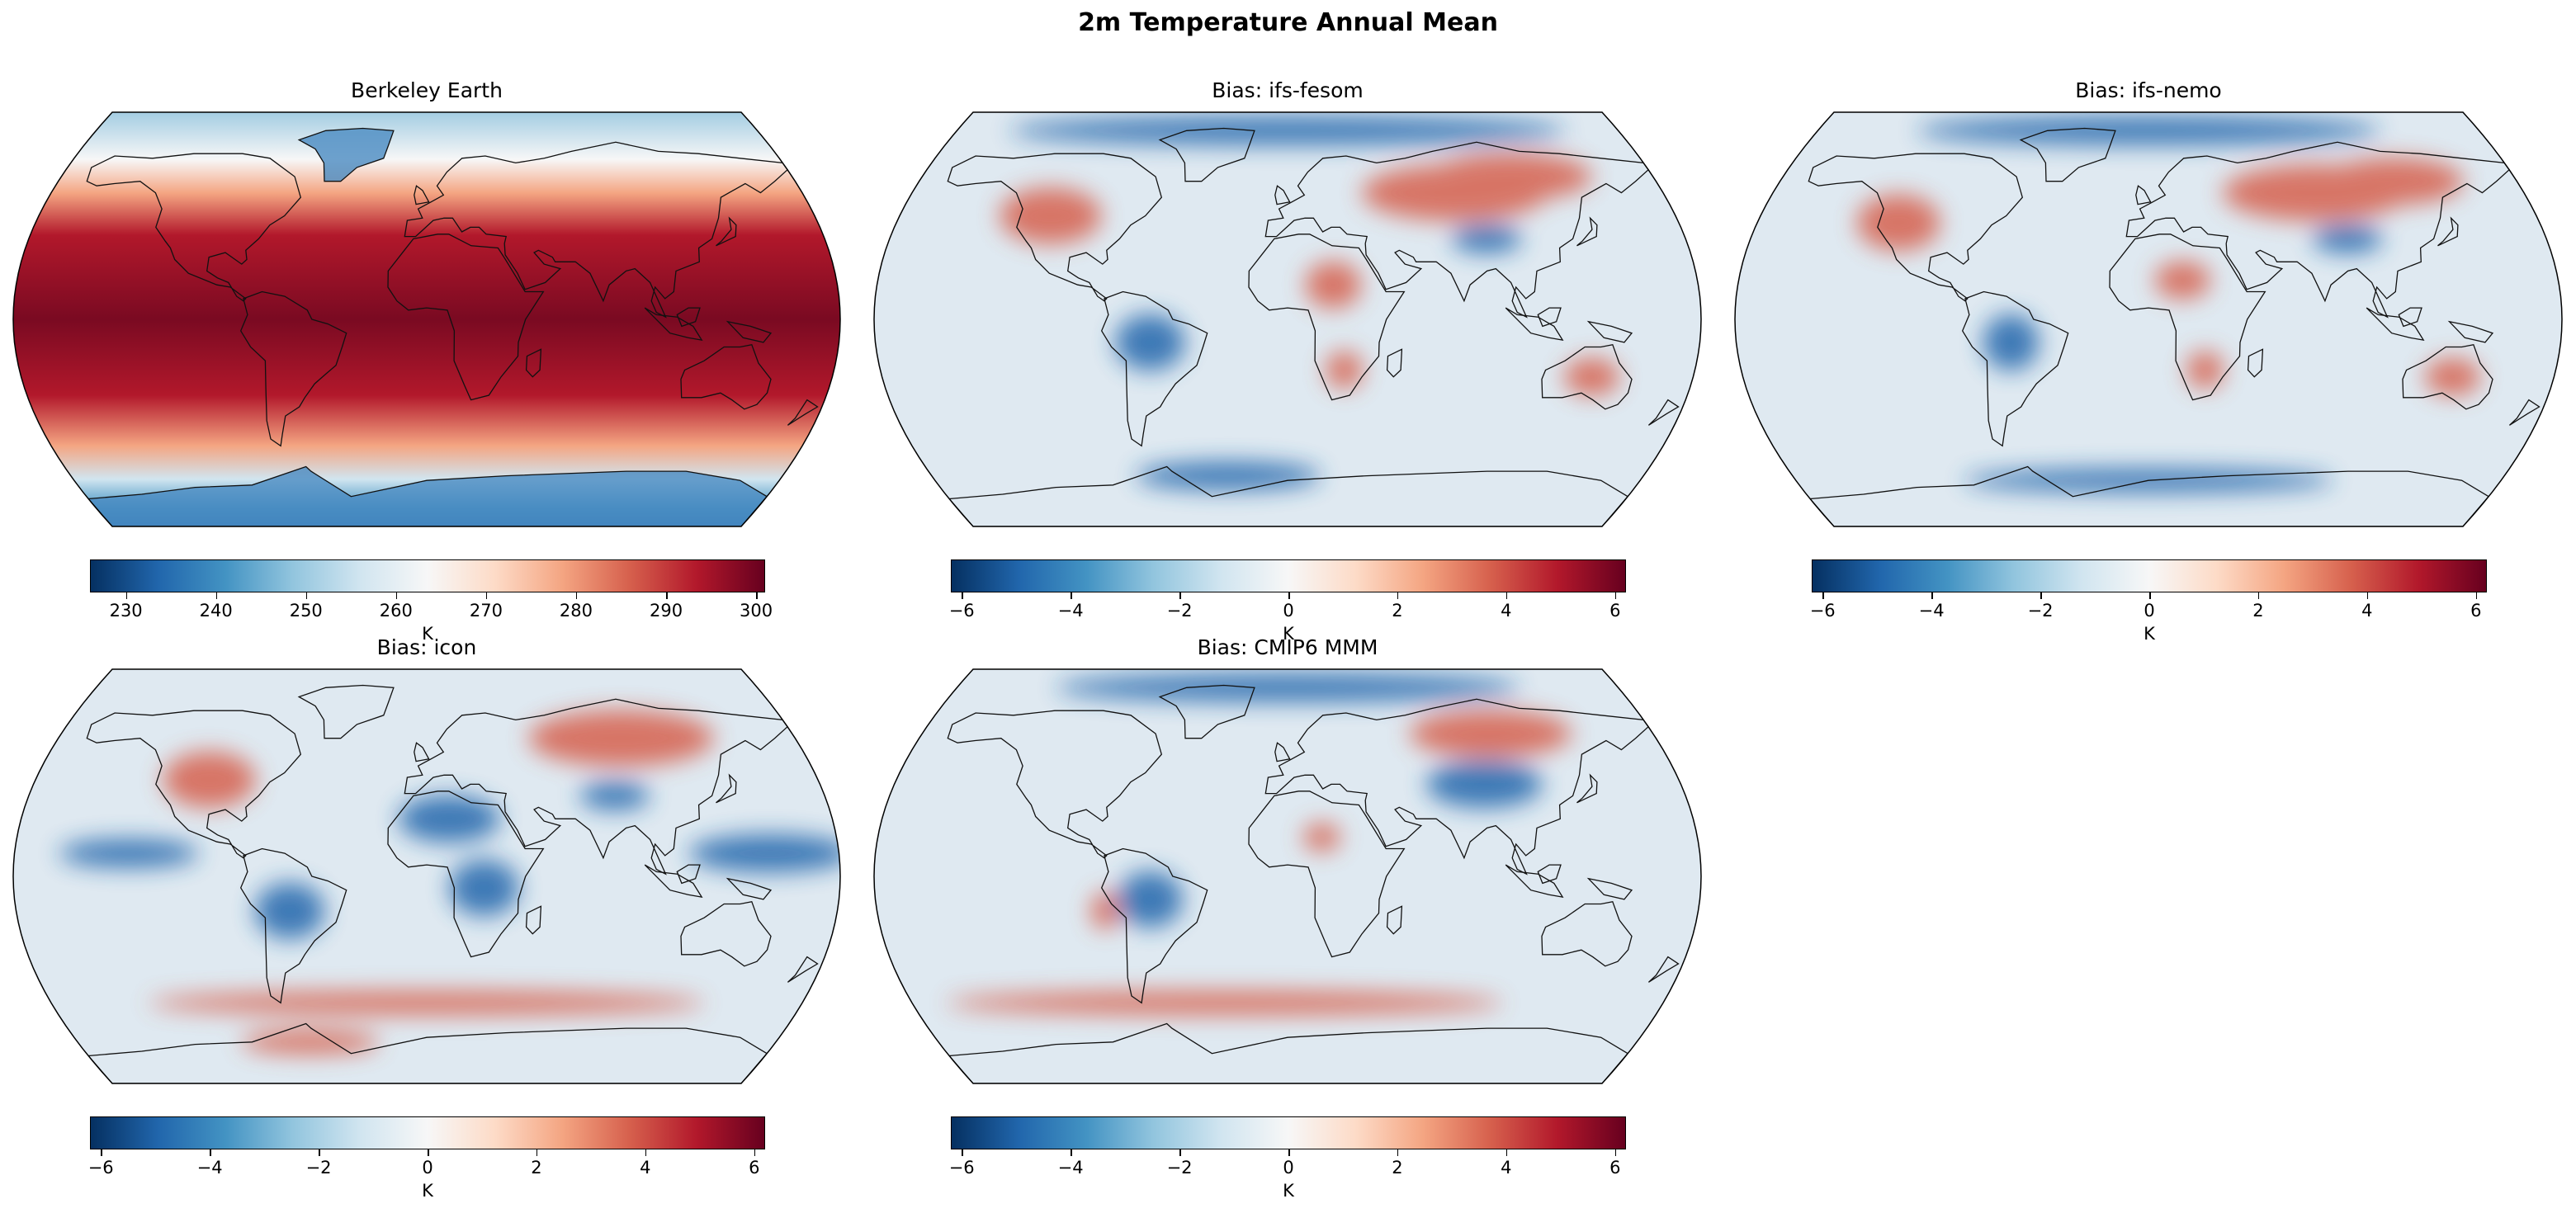 The image size is (2576, 1213). Describe the element at coordinates (346, 154) in the screenshot. I see `coastline-greenland` at that location.